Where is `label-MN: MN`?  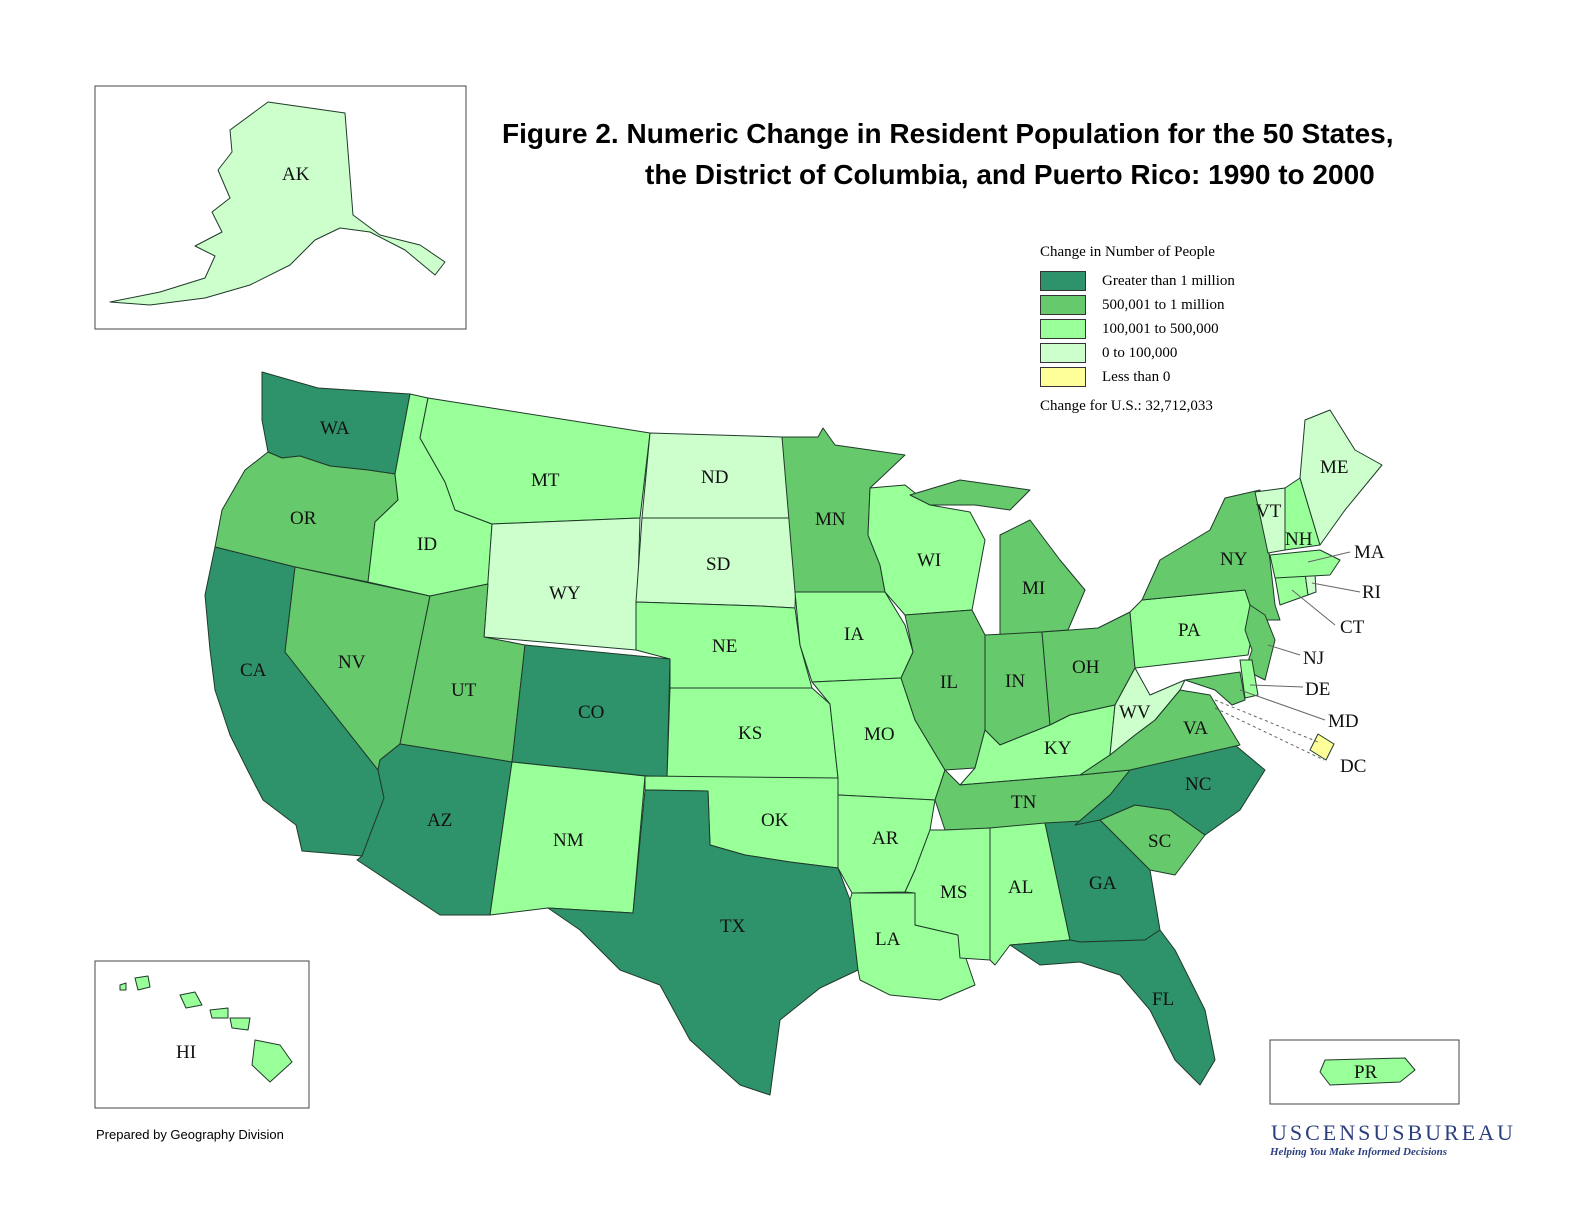 label-MN: MN is located at coordinates (830, 519).